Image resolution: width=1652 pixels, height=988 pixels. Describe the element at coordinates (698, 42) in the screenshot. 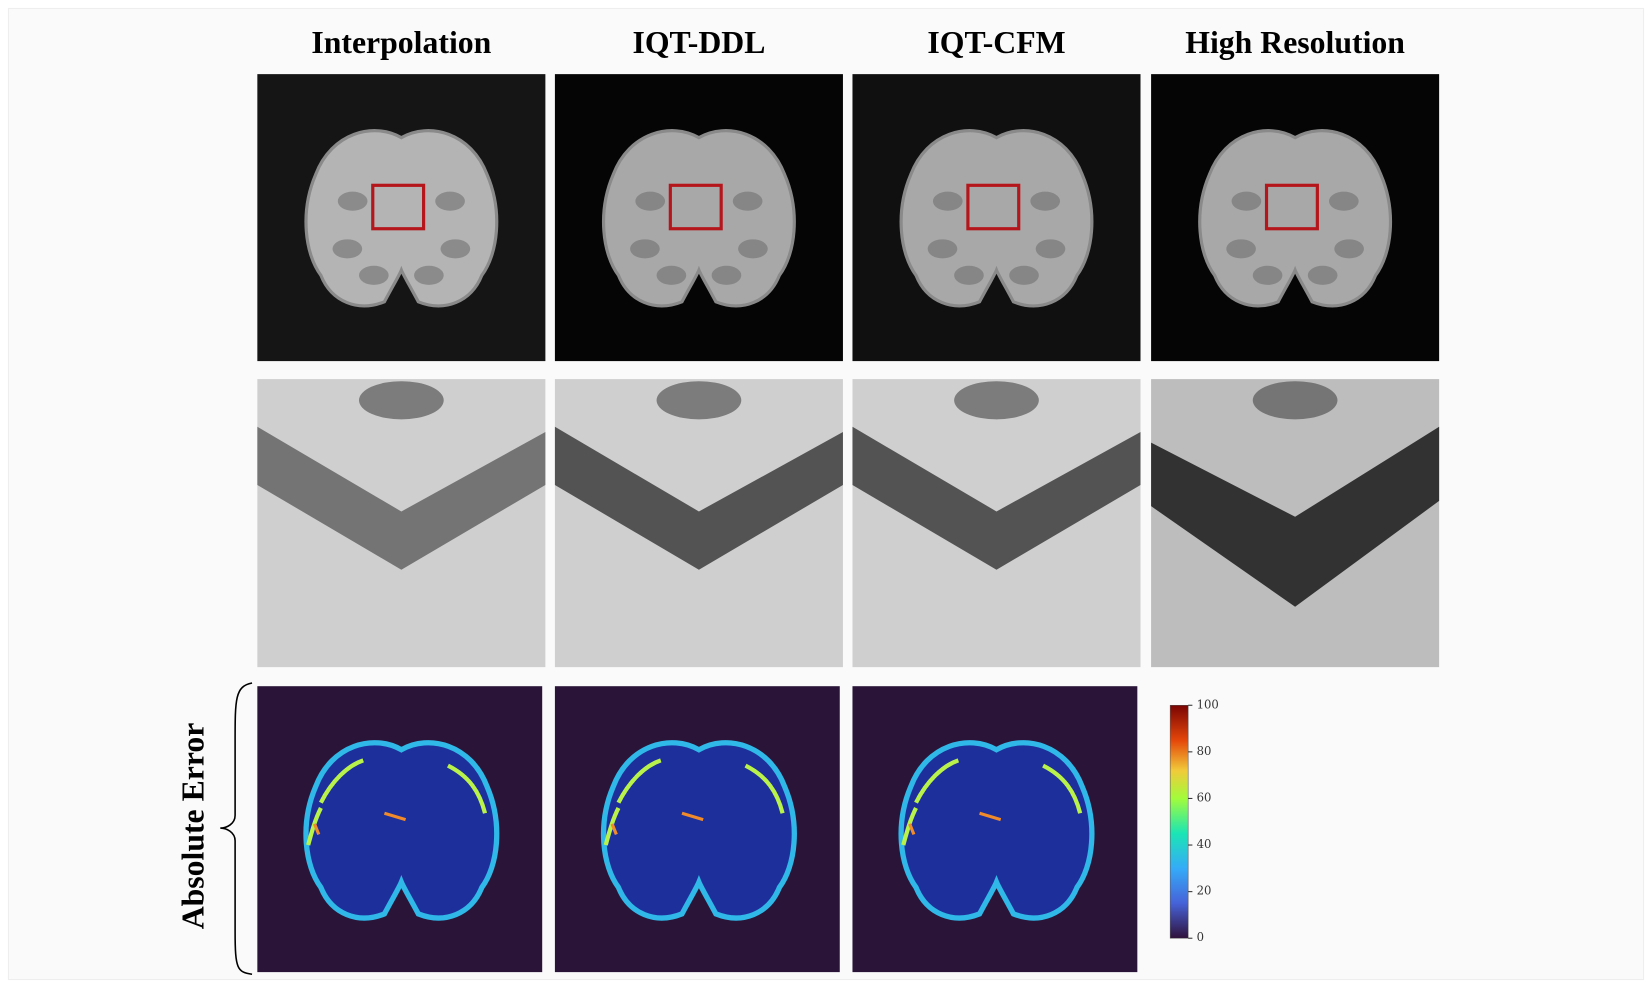

I see `column-header: IQT-DDL` at that location.